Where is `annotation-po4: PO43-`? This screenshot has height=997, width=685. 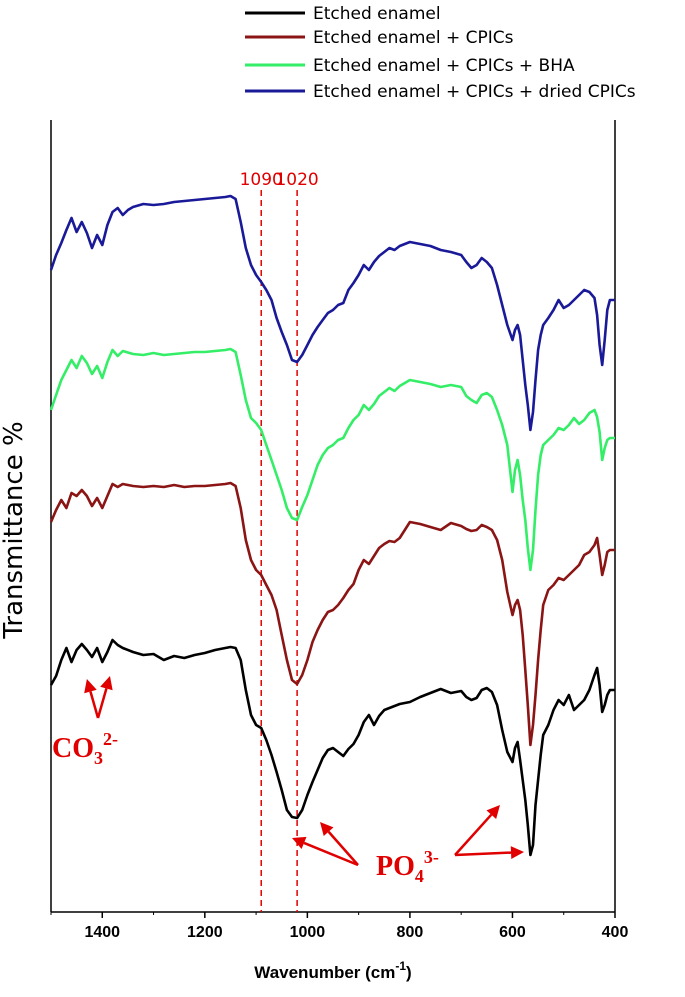
annotation-po4: PO43- is located at coordinates (408, 845).